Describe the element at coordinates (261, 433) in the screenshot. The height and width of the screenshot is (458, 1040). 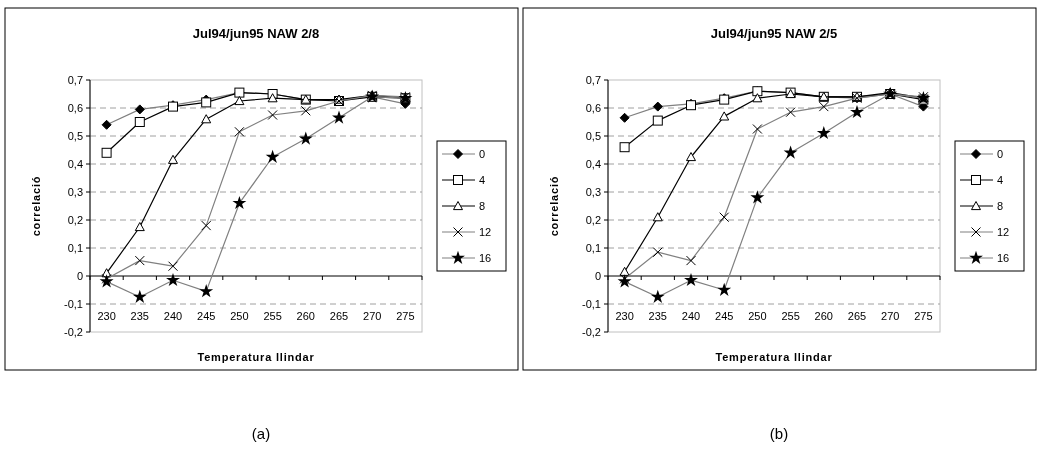
I see `text: (a)` at that location.